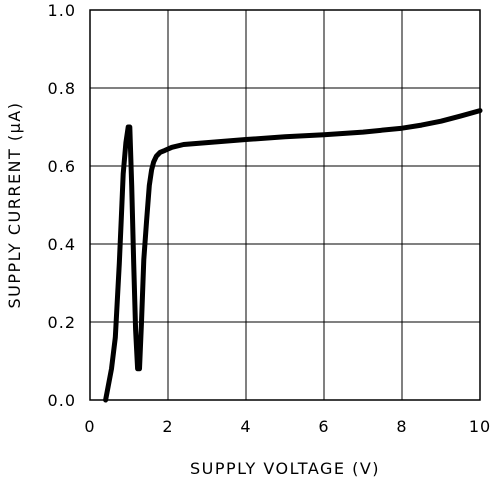 The height and width of the screenshot is (480, 490). Describe the element at coordinates (323, 426) in the screenshot. I see `x-tick-label: 6` at that location.